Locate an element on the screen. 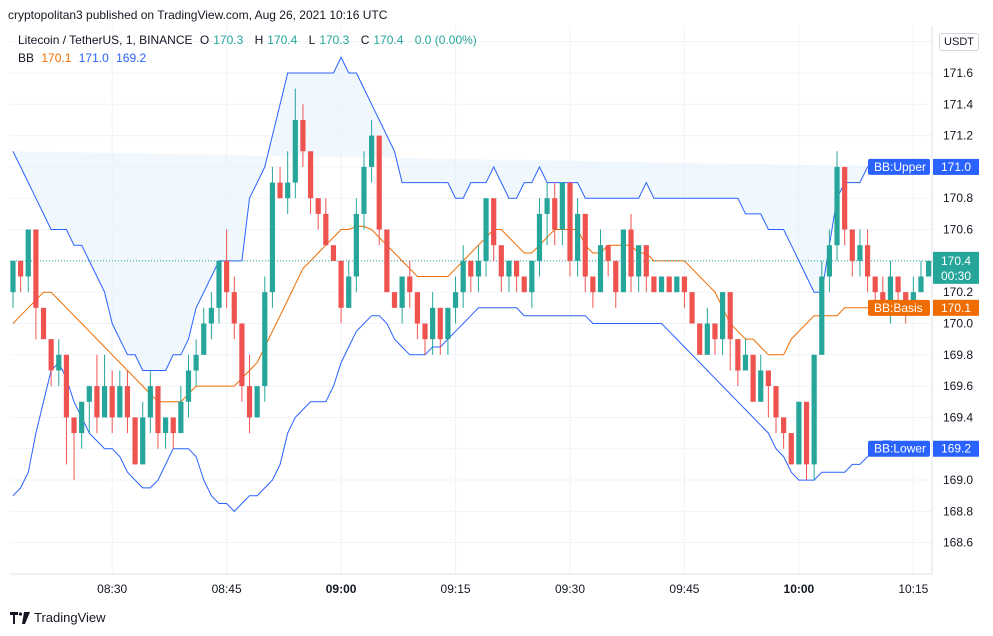 This screenshot has width=993, height=636. price-tick-label: 170.6 is located at coordinates (958, 230).